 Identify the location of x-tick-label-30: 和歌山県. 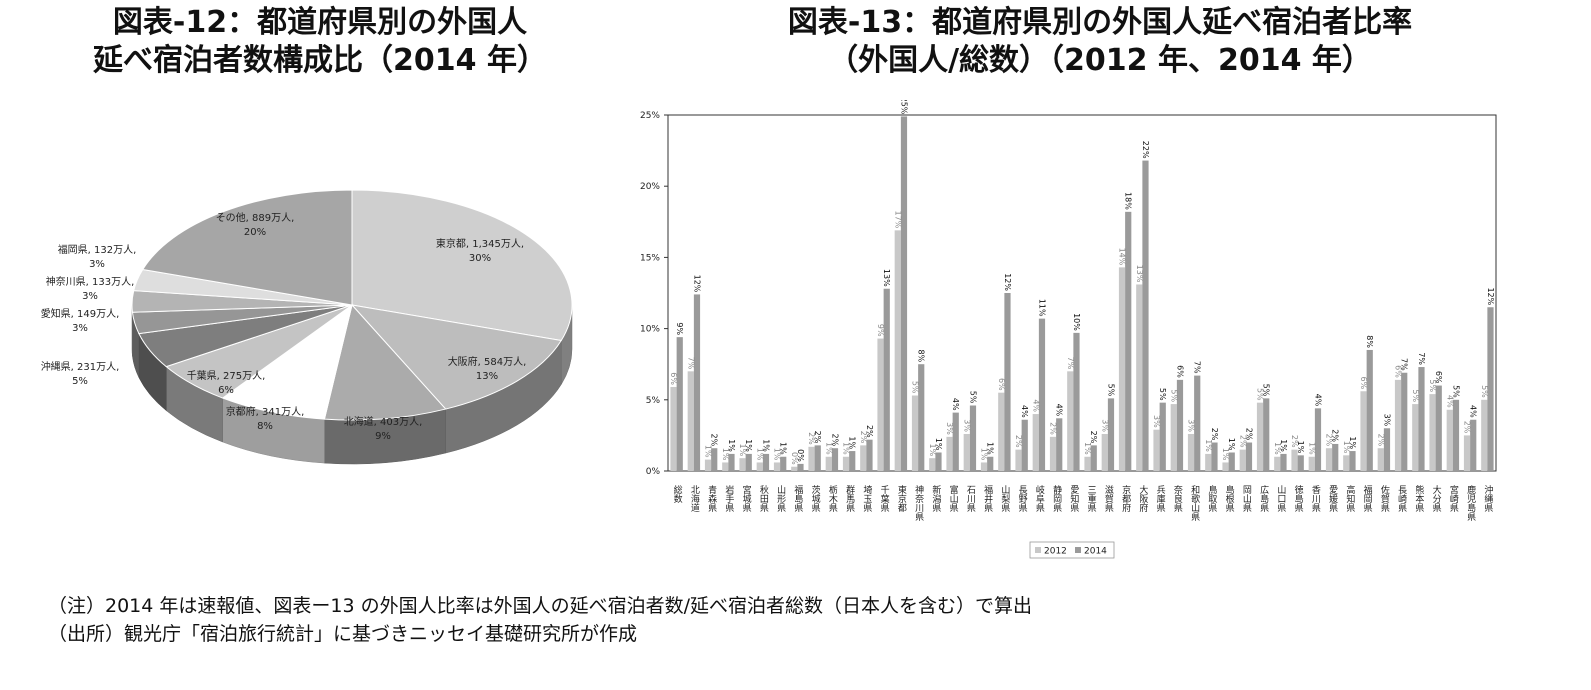
(1194, 503).